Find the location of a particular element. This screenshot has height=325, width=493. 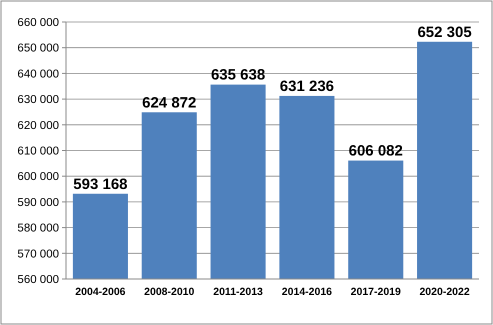

x-tick-label: 2017-2019 is located at coordinates (376, 292).